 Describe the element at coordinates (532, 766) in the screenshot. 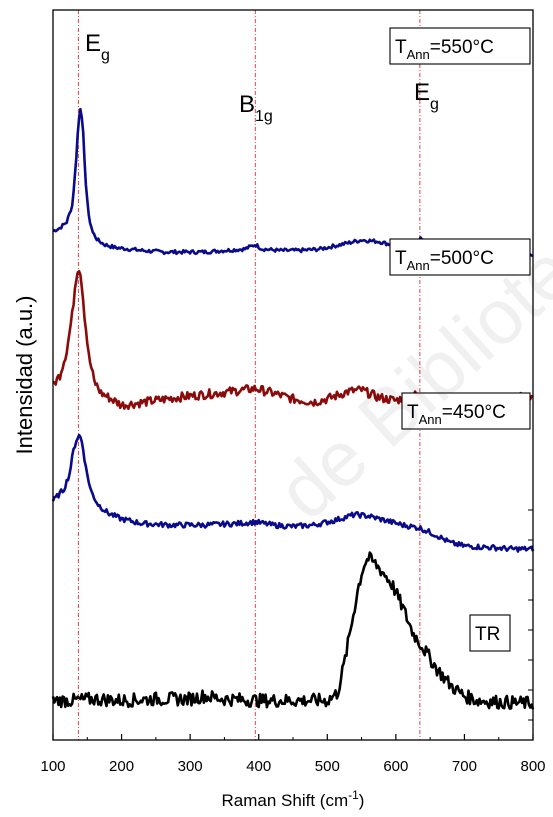

I see `x-tick-label-7: 800` at that location.